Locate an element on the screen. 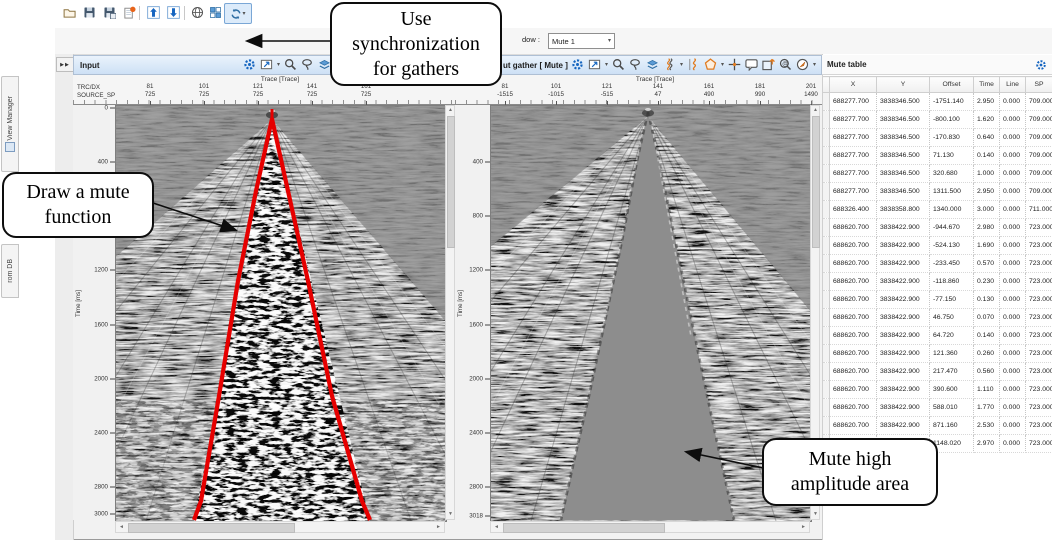  table-cell: 320.680 is located at coordinates (951, 173).